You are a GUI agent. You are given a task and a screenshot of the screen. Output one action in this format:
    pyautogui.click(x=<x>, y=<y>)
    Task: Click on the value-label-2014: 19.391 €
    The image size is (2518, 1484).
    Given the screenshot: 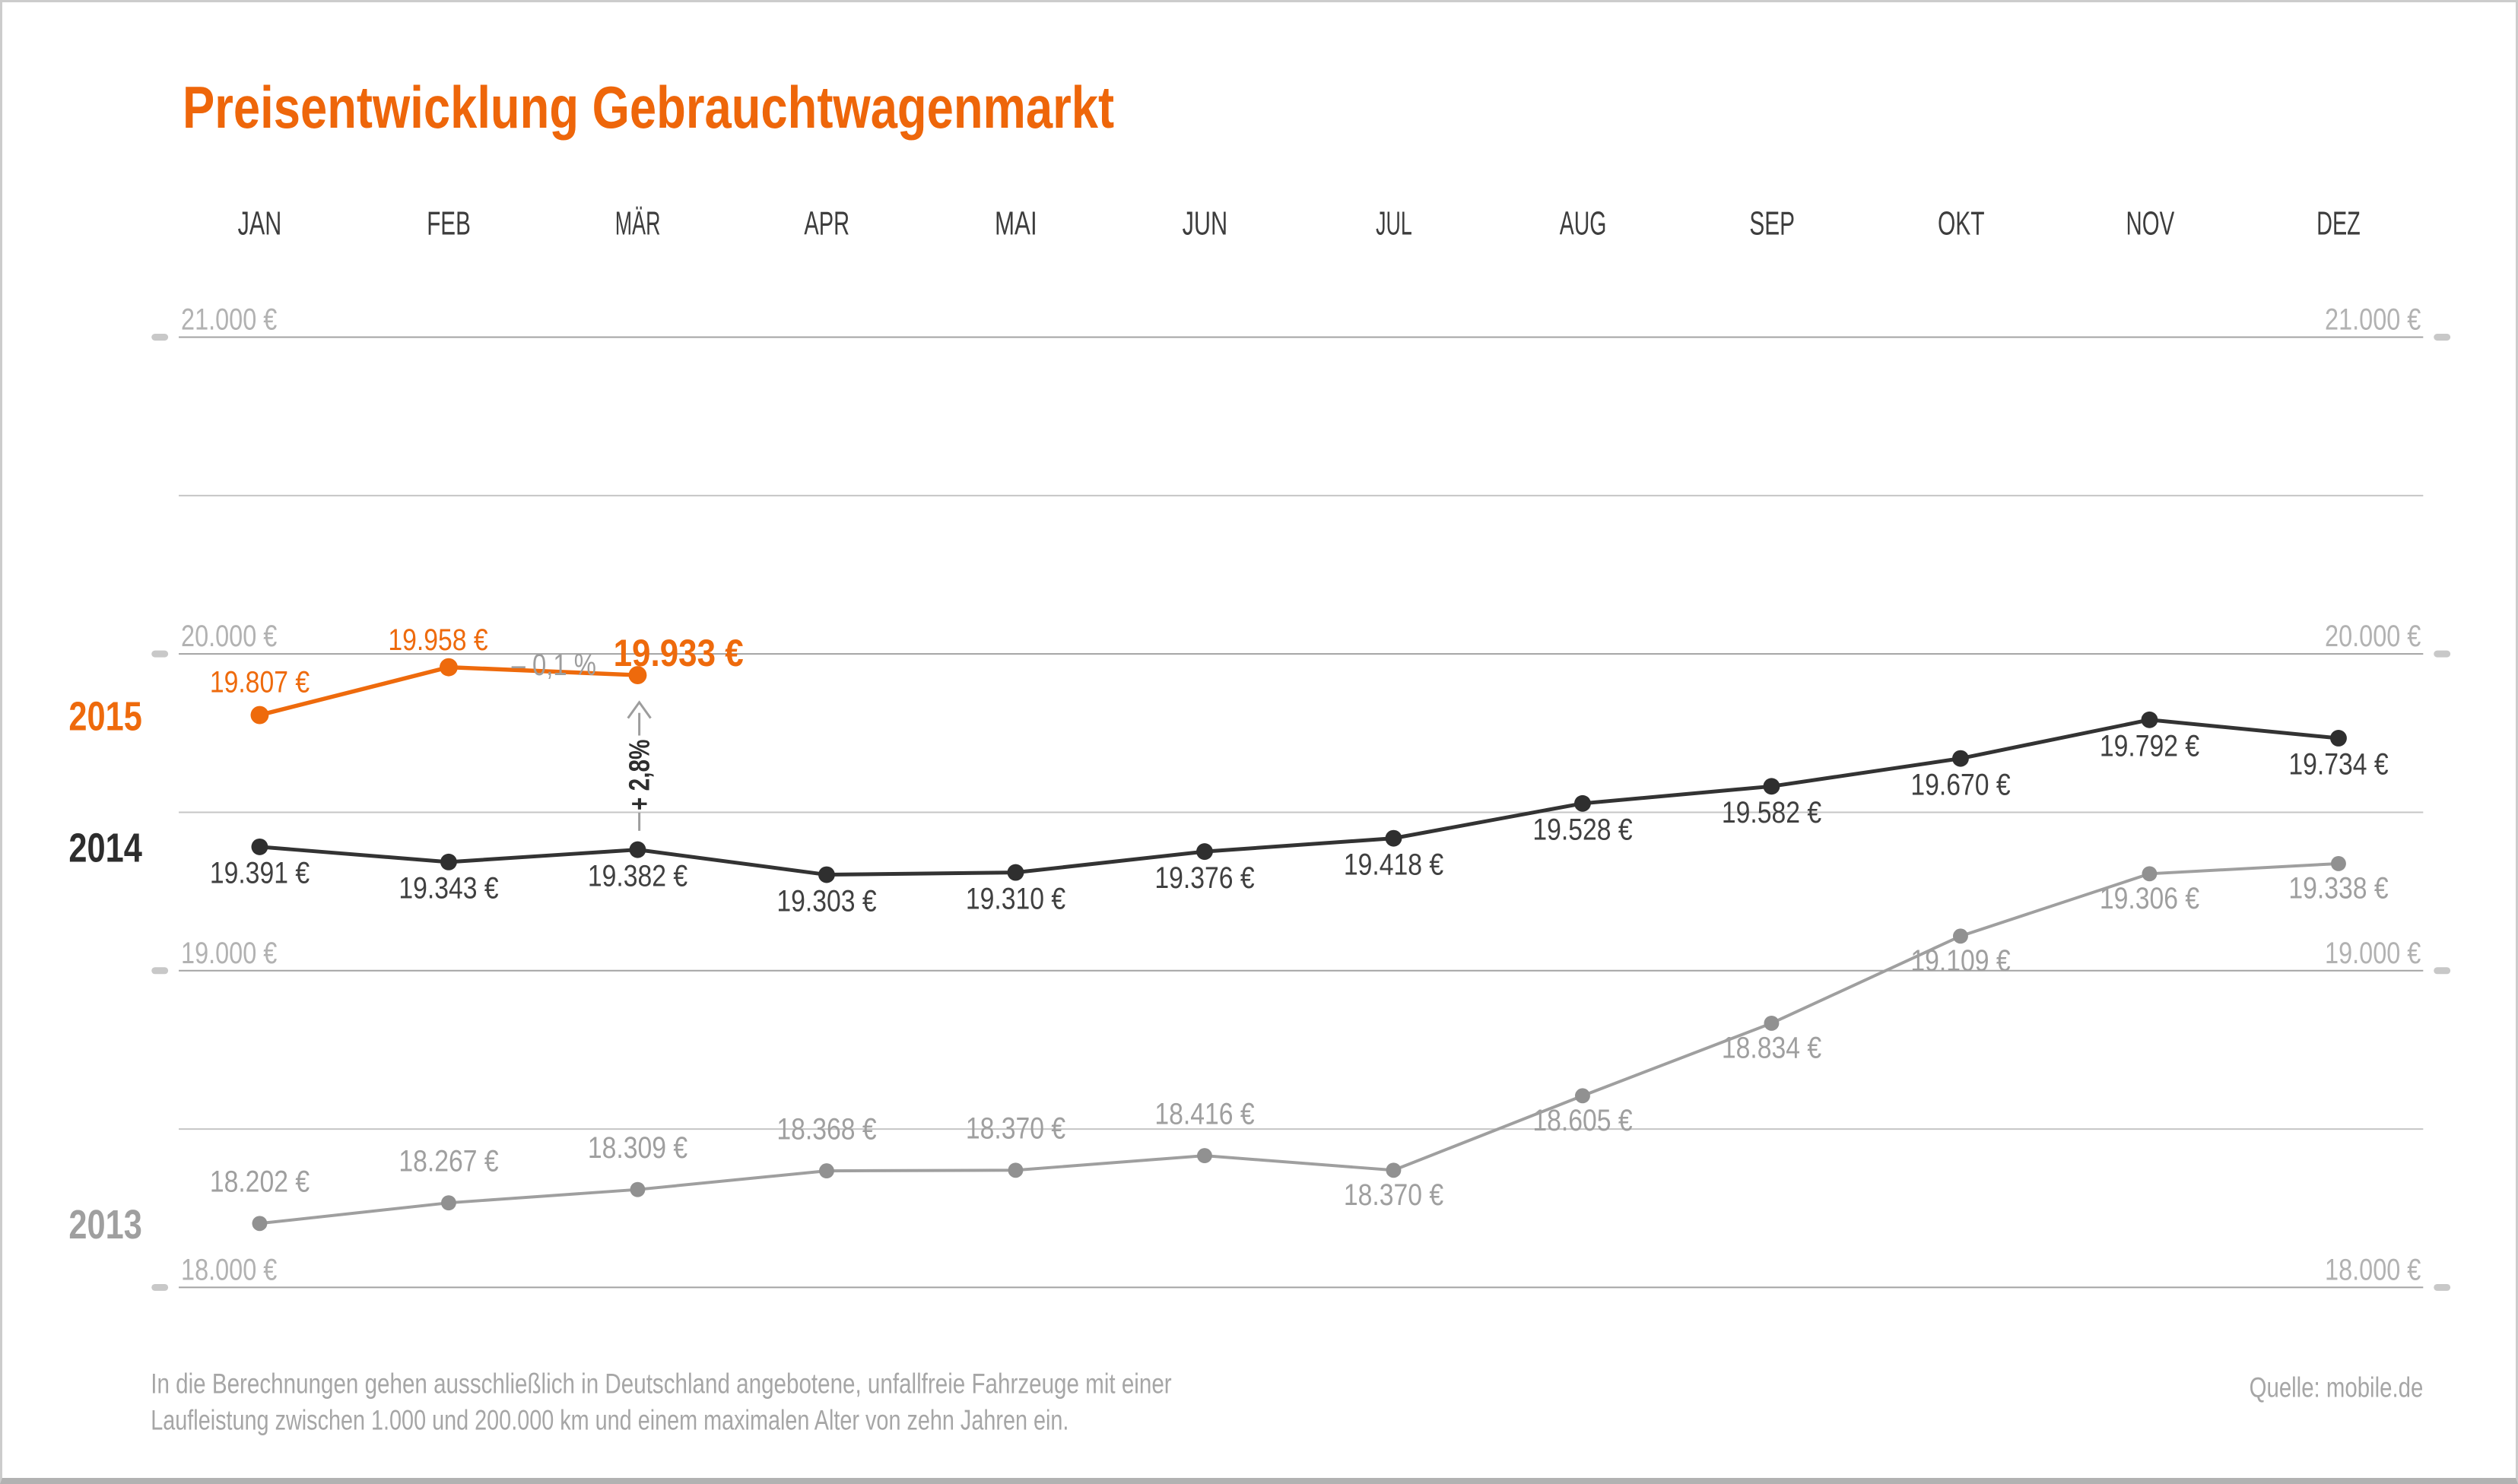 What is the action you would take?
    pyautogui.click(x=260, y=873)
    